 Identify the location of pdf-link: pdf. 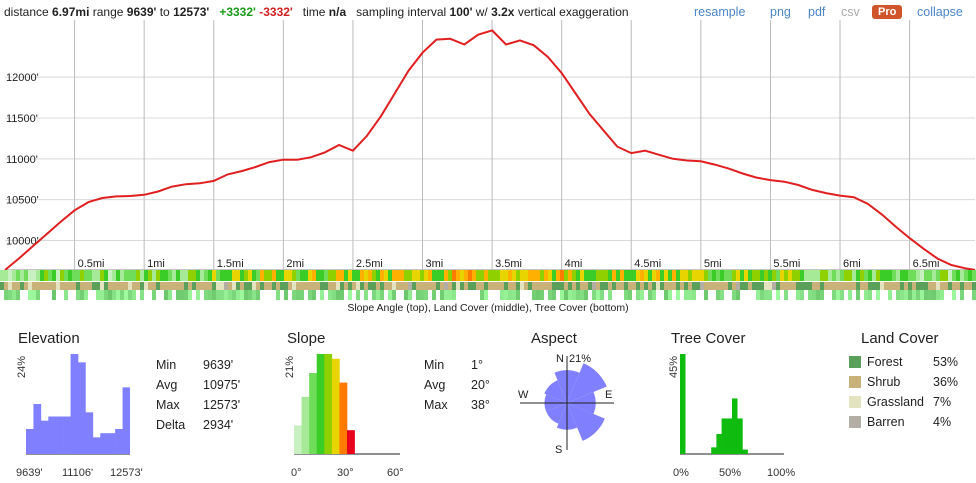
(817, 12).